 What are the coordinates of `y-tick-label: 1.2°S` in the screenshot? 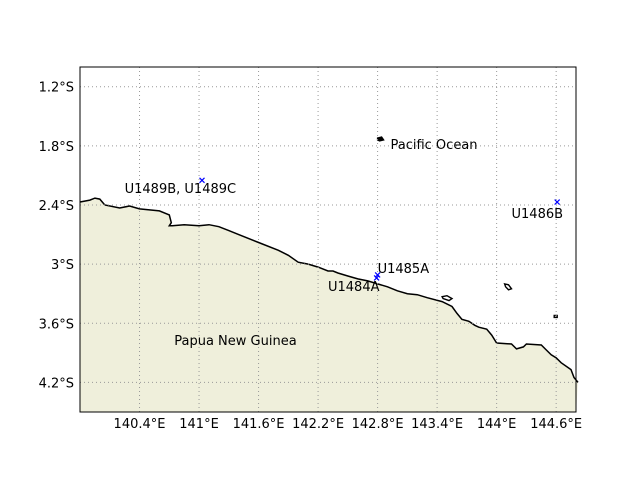 It's located at (56, 88).